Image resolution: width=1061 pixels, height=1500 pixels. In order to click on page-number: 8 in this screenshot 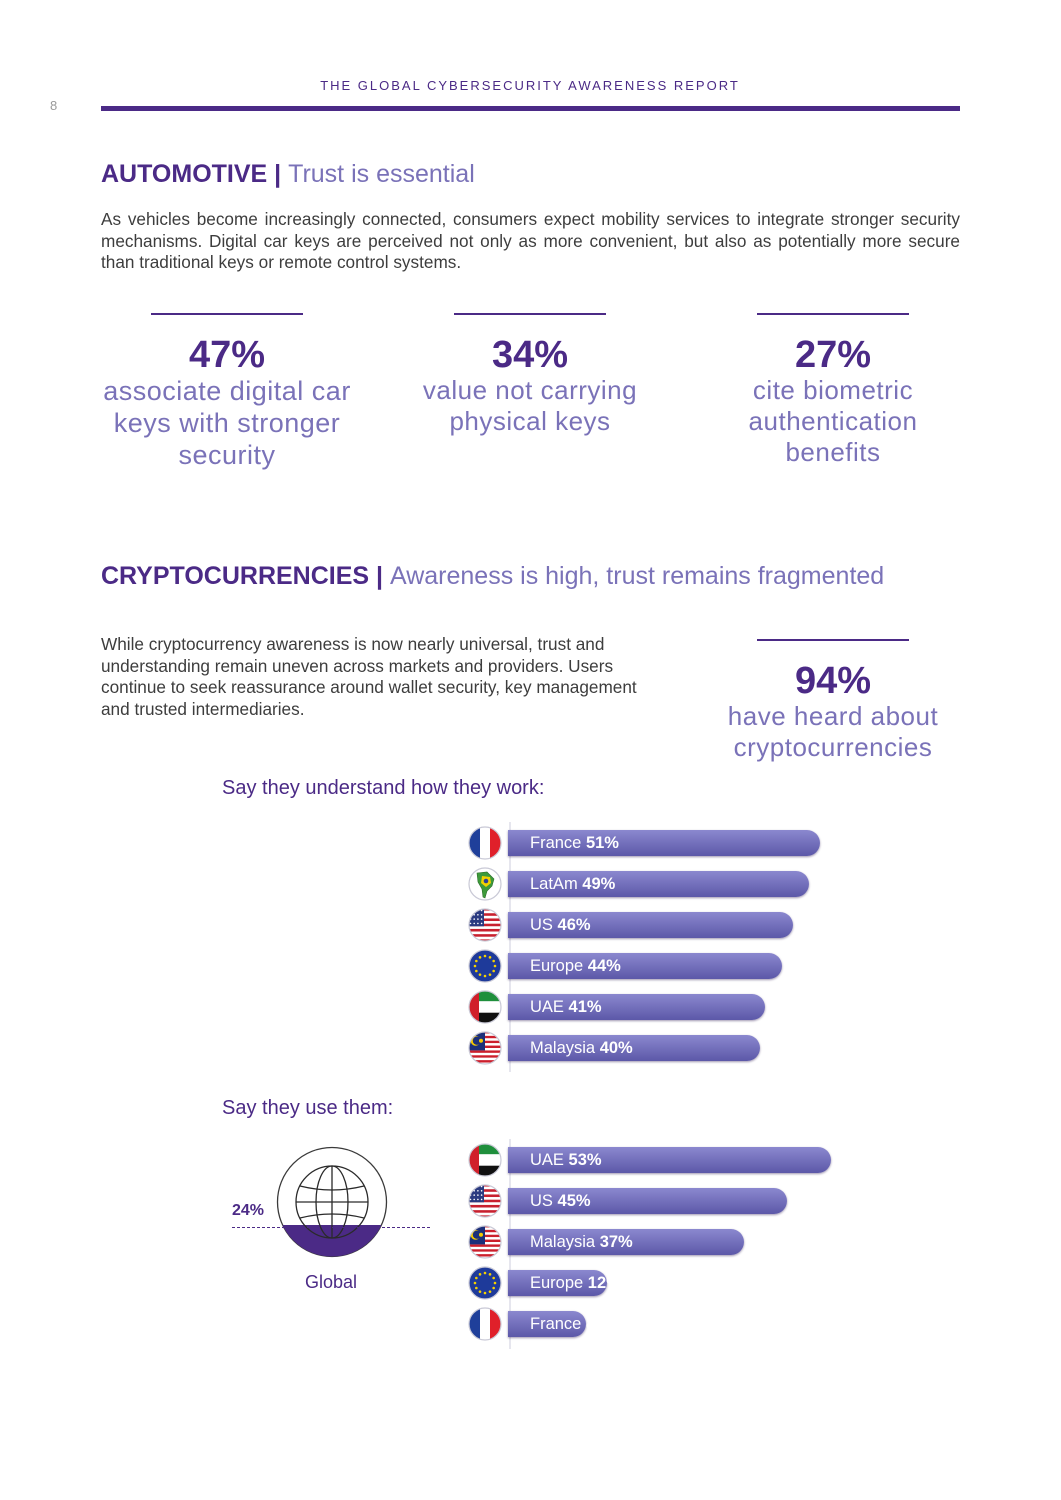, I will do `click(54, 105)`.